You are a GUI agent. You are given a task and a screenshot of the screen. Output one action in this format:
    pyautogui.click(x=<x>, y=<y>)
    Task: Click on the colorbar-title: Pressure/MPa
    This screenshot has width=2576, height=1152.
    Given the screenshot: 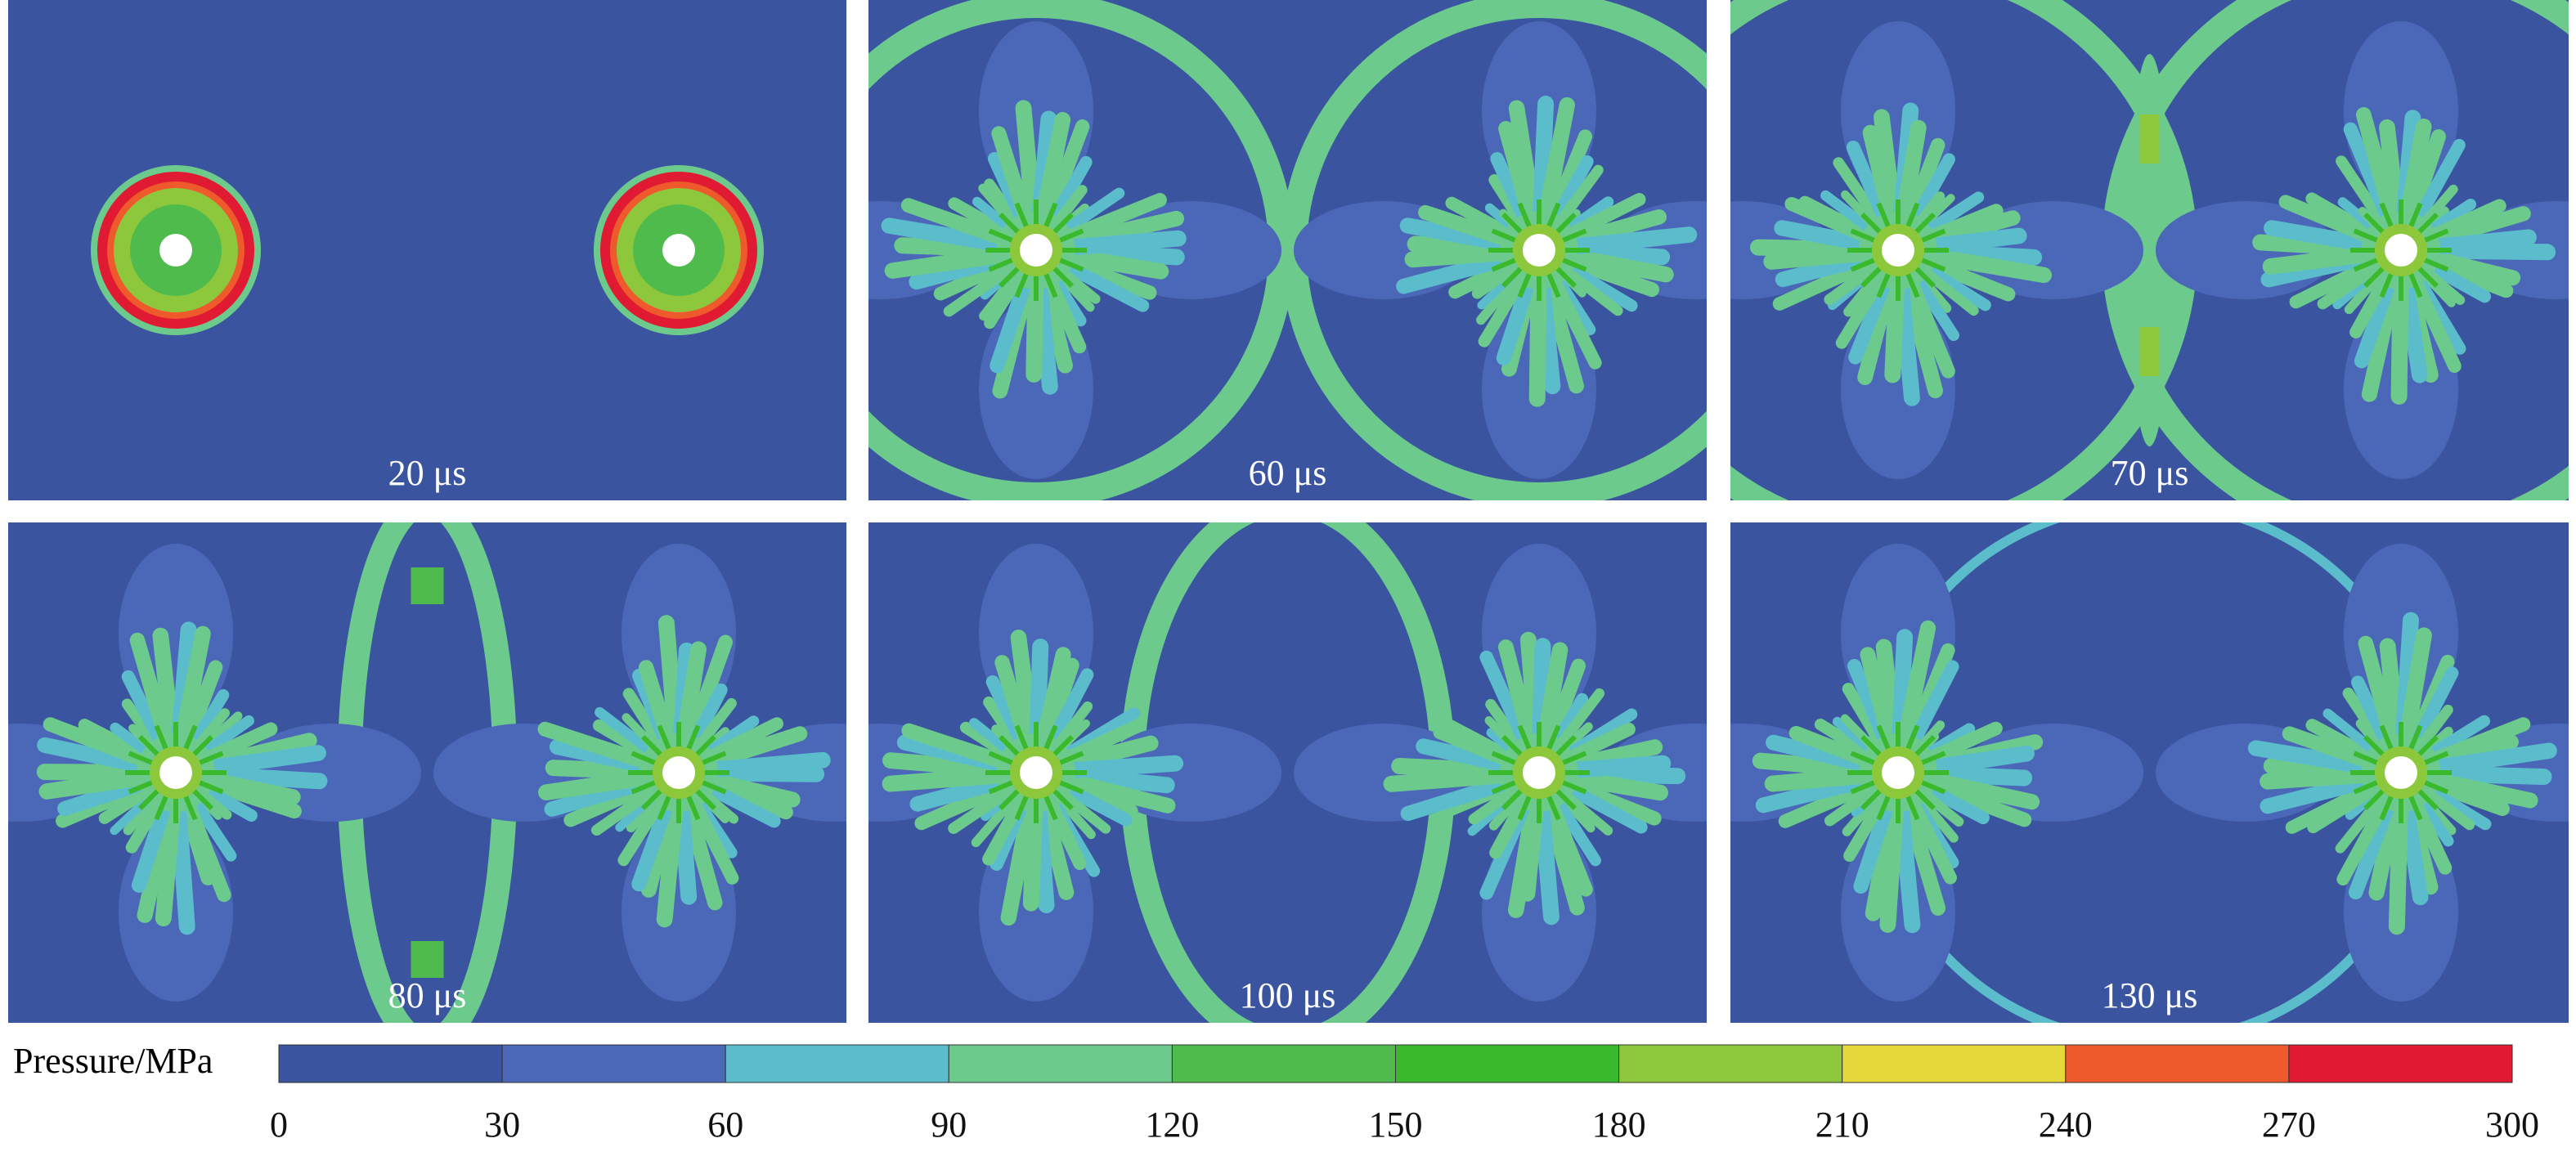 What is the action you would take?
    pyautogui.click(x=113, y=1061)
    